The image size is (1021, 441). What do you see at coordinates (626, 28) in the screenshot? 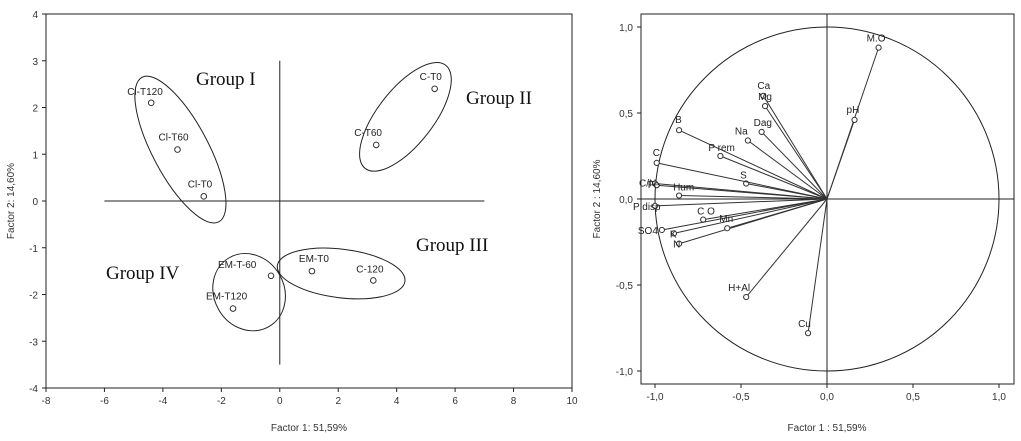
I see `y-tick-label: 1,0` at bounding box center [626, 28].